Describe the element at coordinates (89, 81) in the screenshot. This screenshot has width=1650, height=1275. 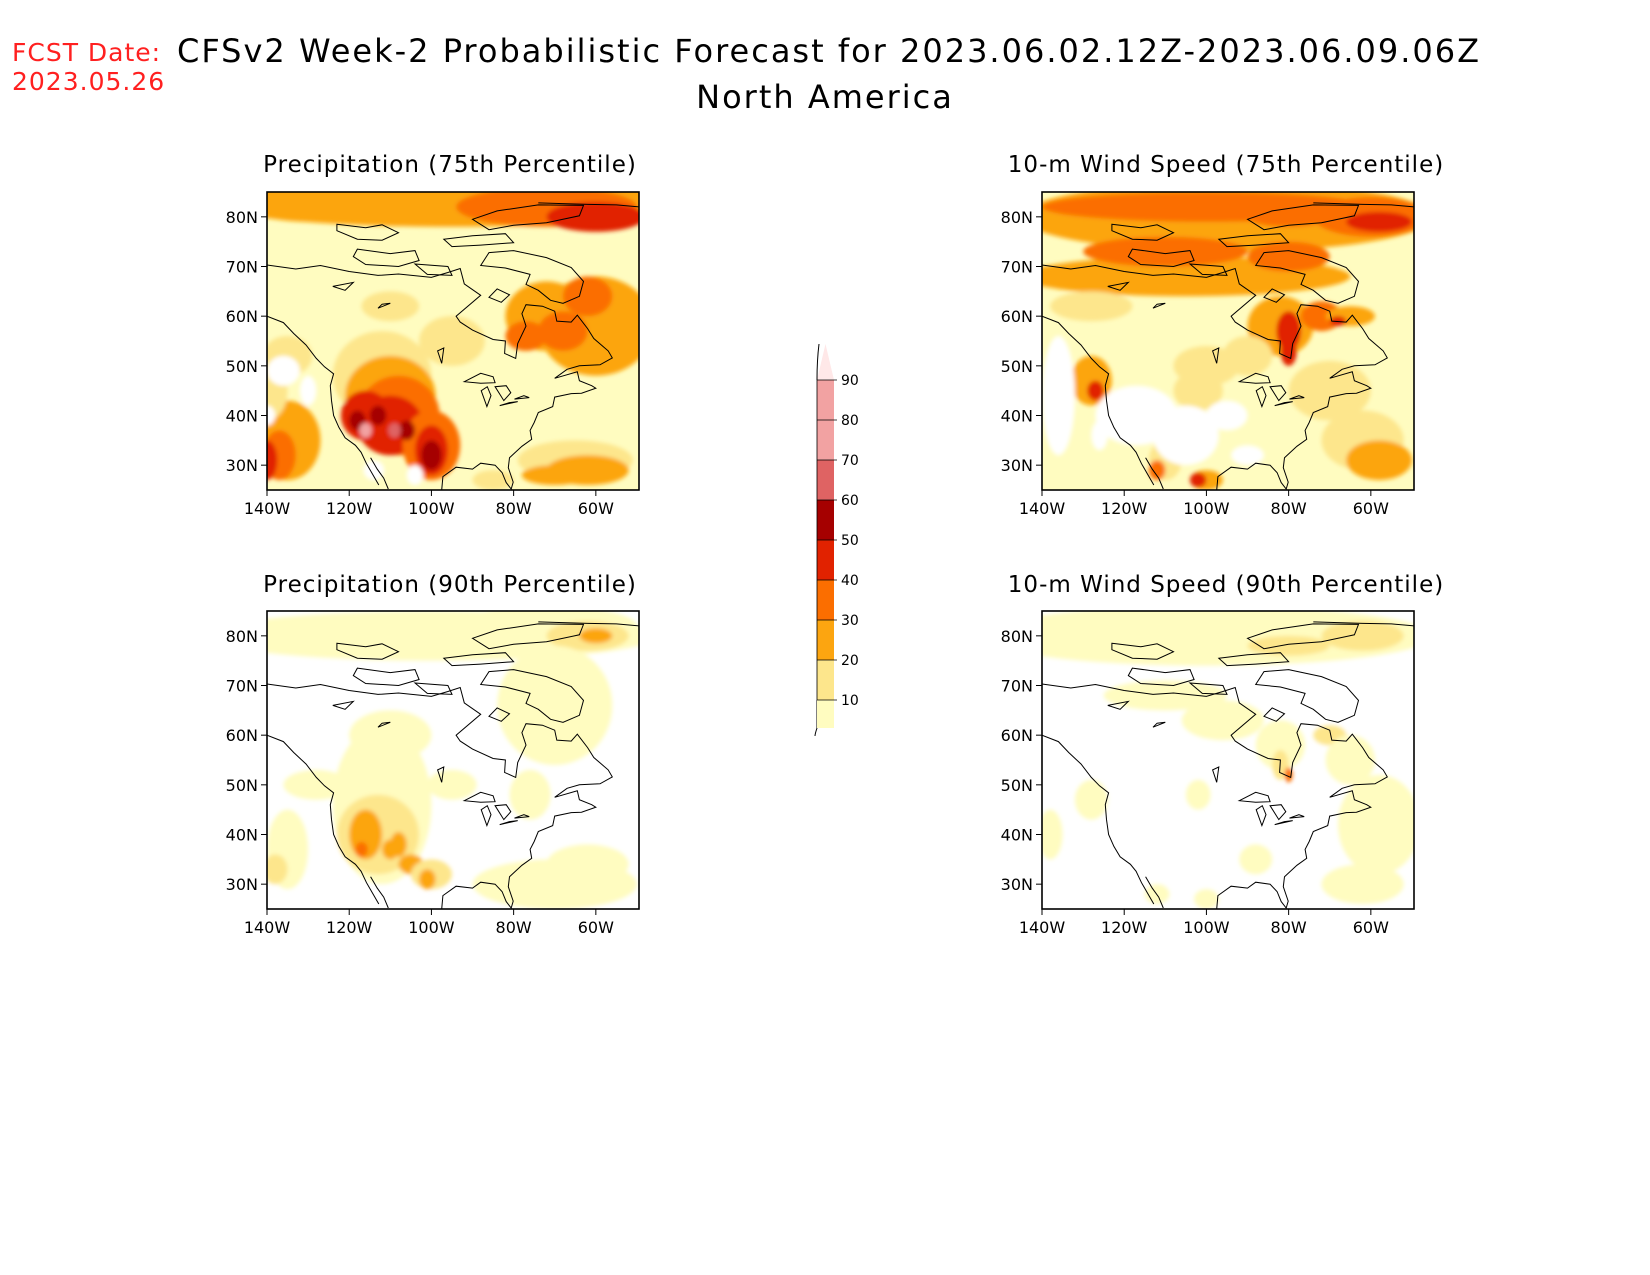
I see `forecast-date-value: 2023.05.26` at that location.